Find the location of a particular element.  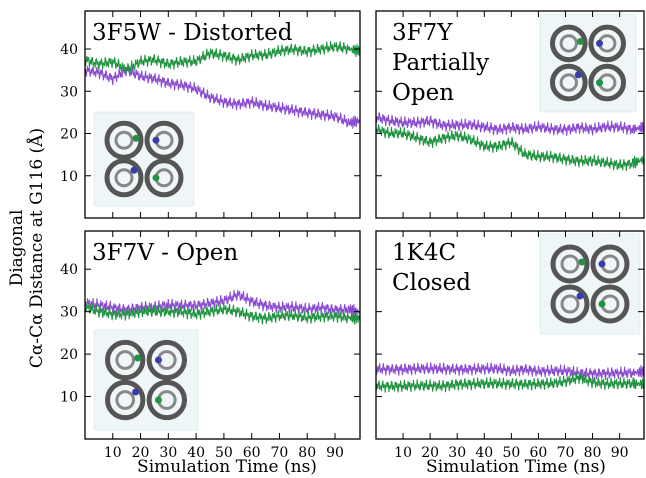

panel-label: Partially is located at coordinates (440, 63).